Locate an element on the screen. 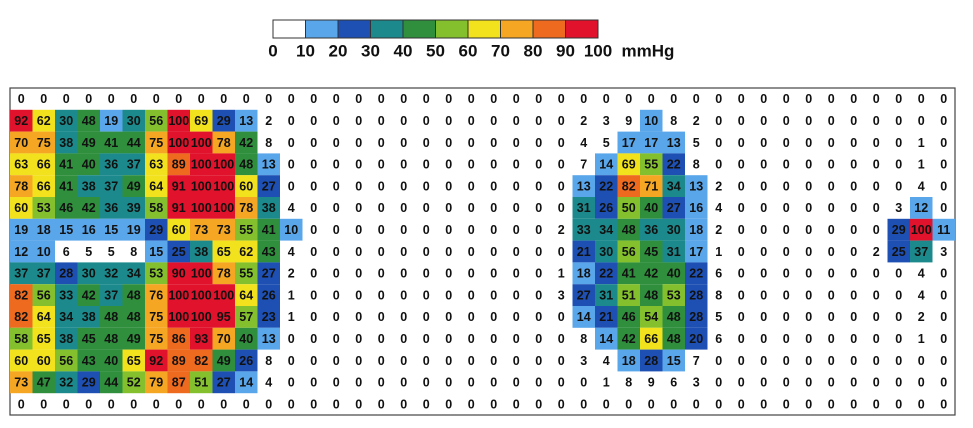  pressure-value: 1 is located at coordinates (291, 295).